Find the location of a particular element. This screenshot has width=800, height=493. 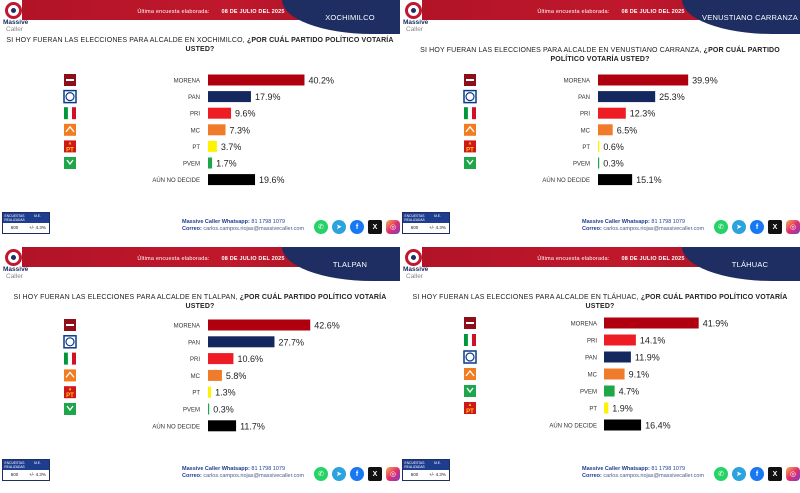

mc-logo-icon is located at coordinates (70, 375).